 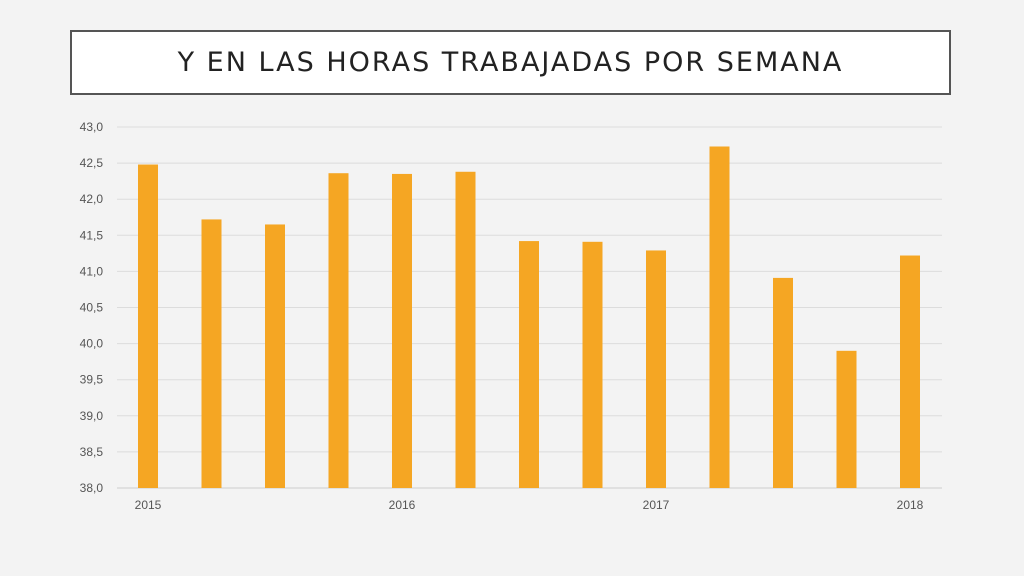 What do you see at coordinates (656, 505) in the screenshot?
I see `x-tick-label: 2017` at bounding box center [656, 505].